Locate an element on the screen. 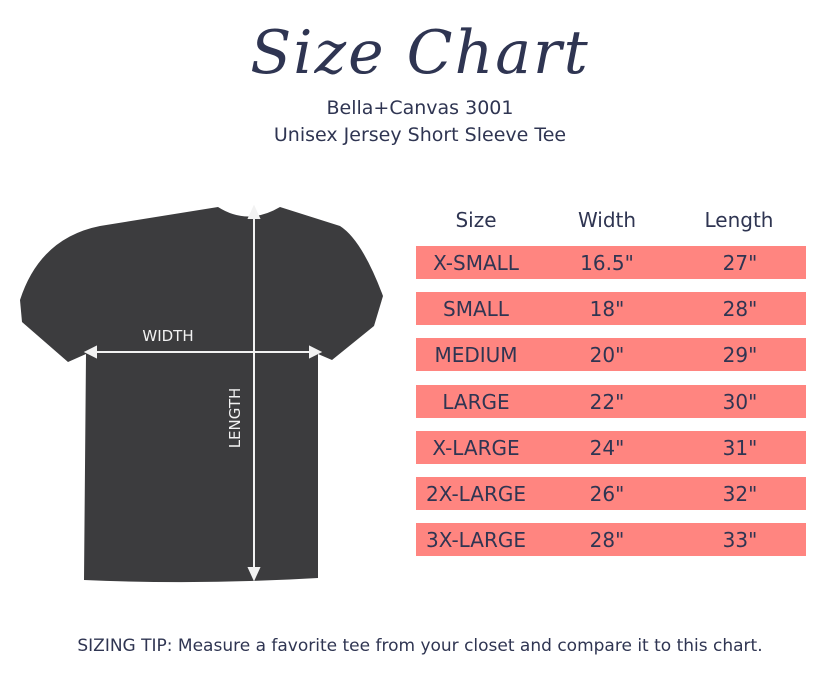 The height and width of the screenshot is (700, 840). length-cell: 27" is located at coordinates (740, 263).